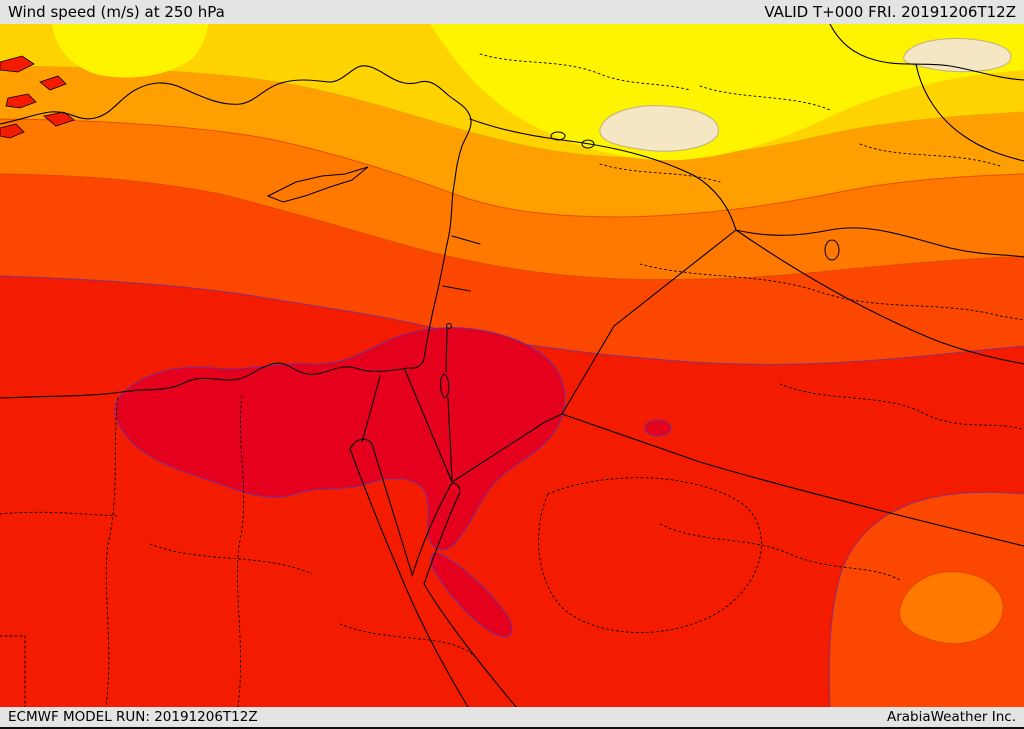  I want to click on band-cream-center, so click(659, 128).